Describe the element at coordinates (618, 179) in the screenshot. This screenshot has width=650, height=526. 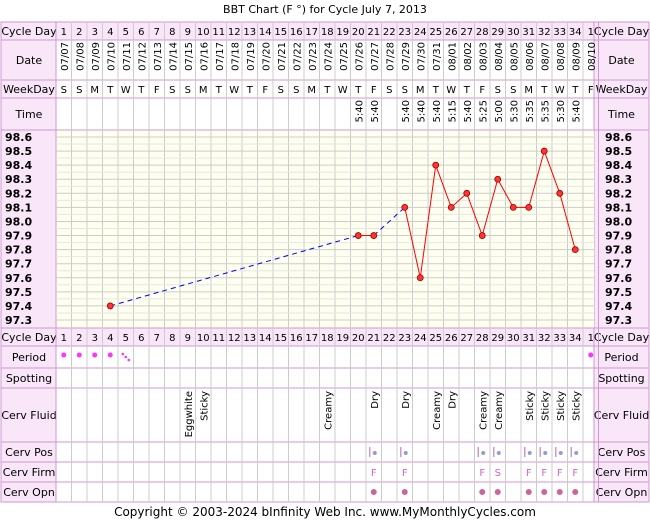
I see `y-tick-label-right: 98.3` at that location.